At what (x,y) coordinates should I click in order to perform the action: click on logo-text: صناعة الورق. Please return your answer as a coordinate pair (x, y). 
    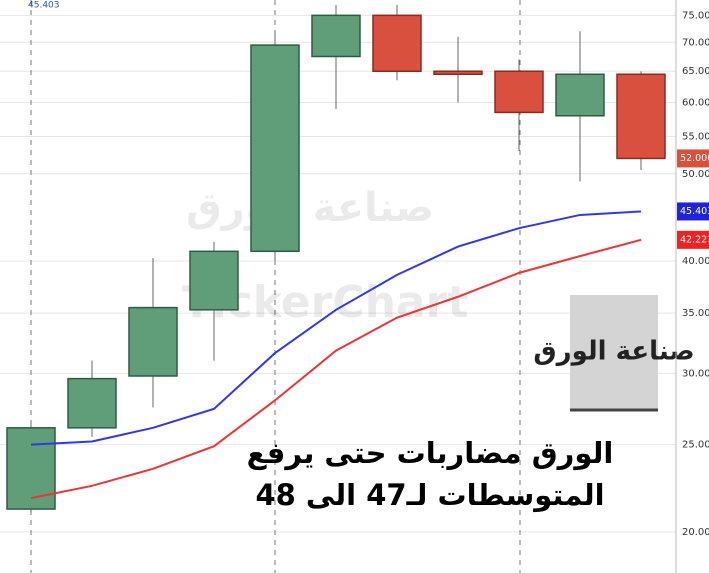
    Looking at the image, I should click on (613, 352).